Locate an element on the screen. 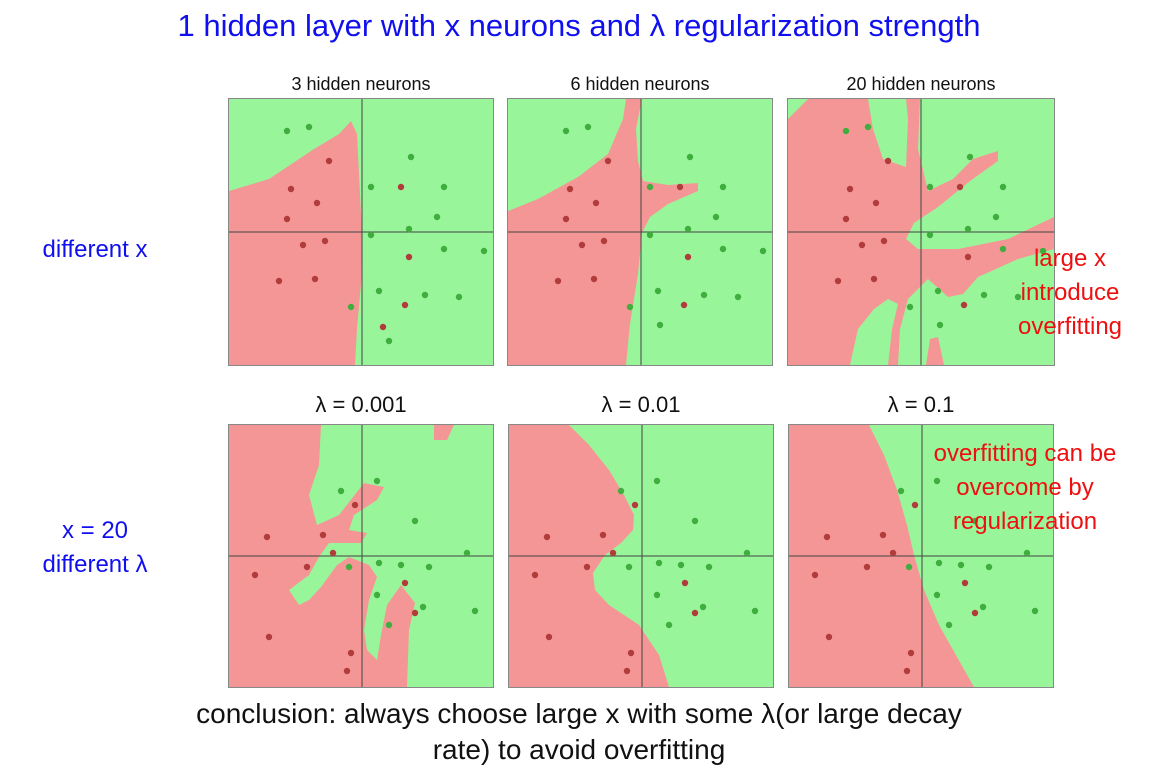 This screenshot has width=1158, height=784. note-large-x-overfitting: large x introduce overfitting is located at coordinates (1070, 293).